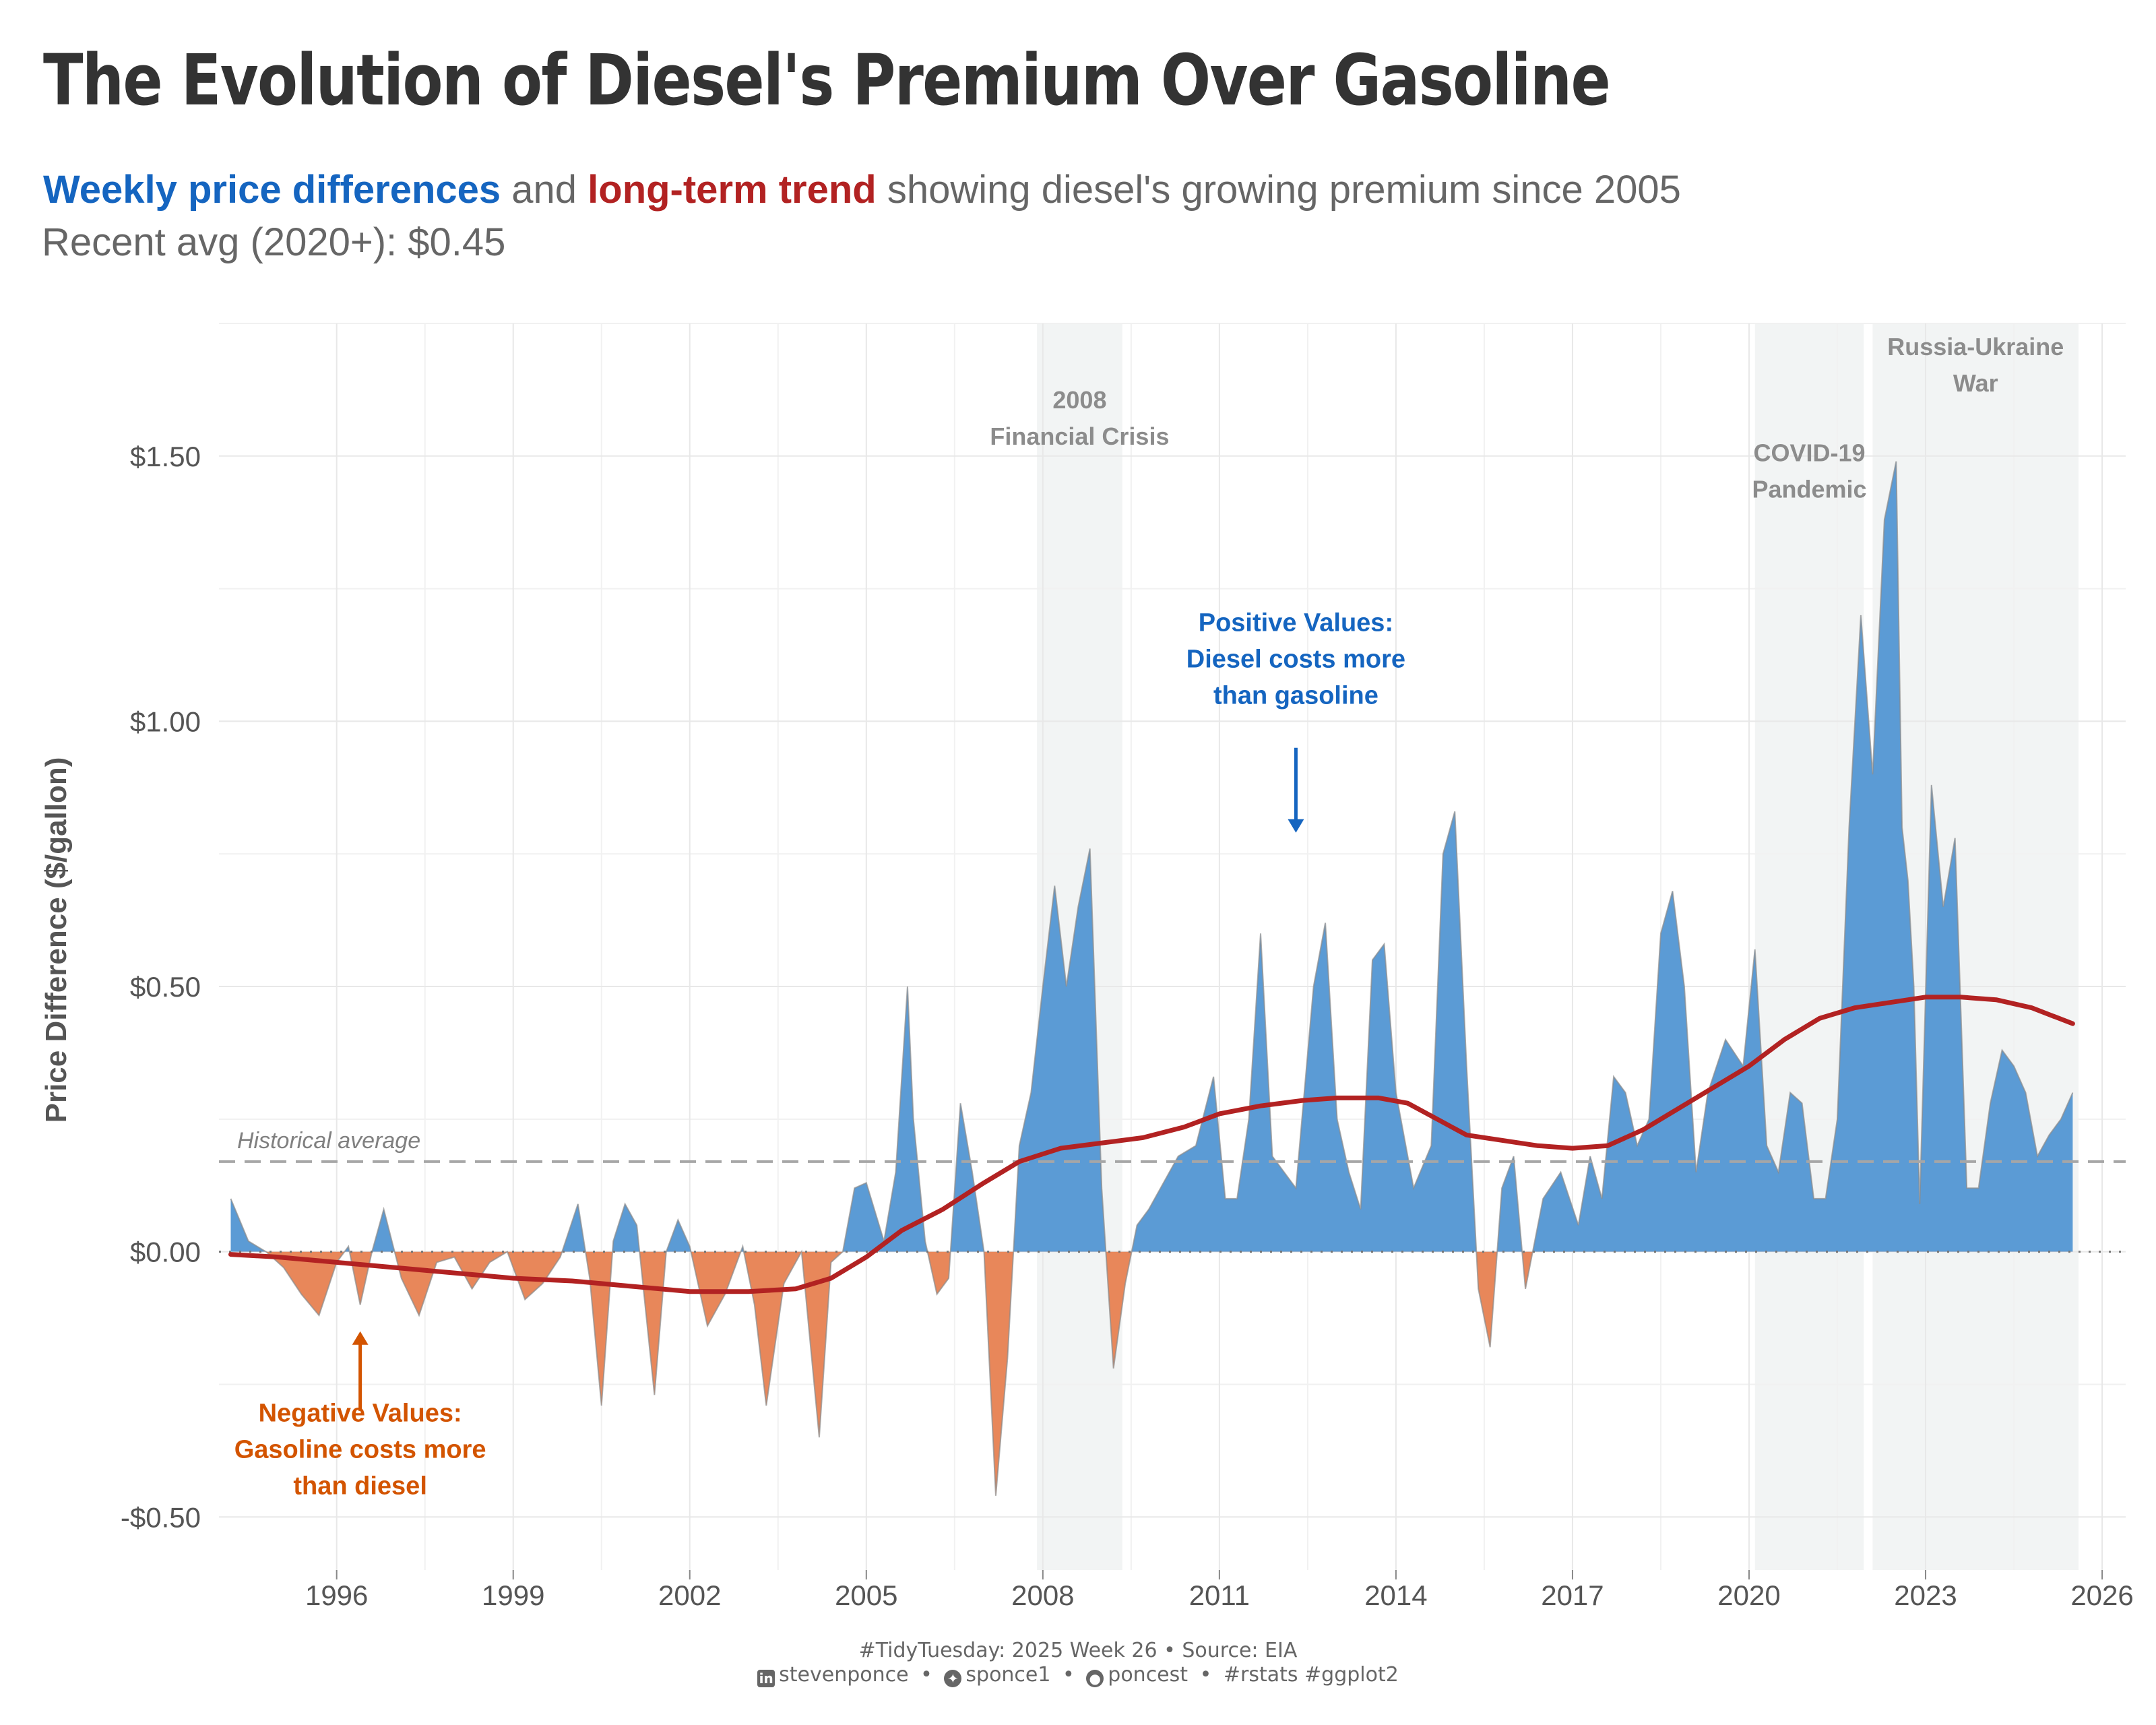 The width and height of the screenshot is (2156, 1725). Describe the element at coordinates (1975, 383) in the screenshot. I see `period-label-line2: War` at that location.